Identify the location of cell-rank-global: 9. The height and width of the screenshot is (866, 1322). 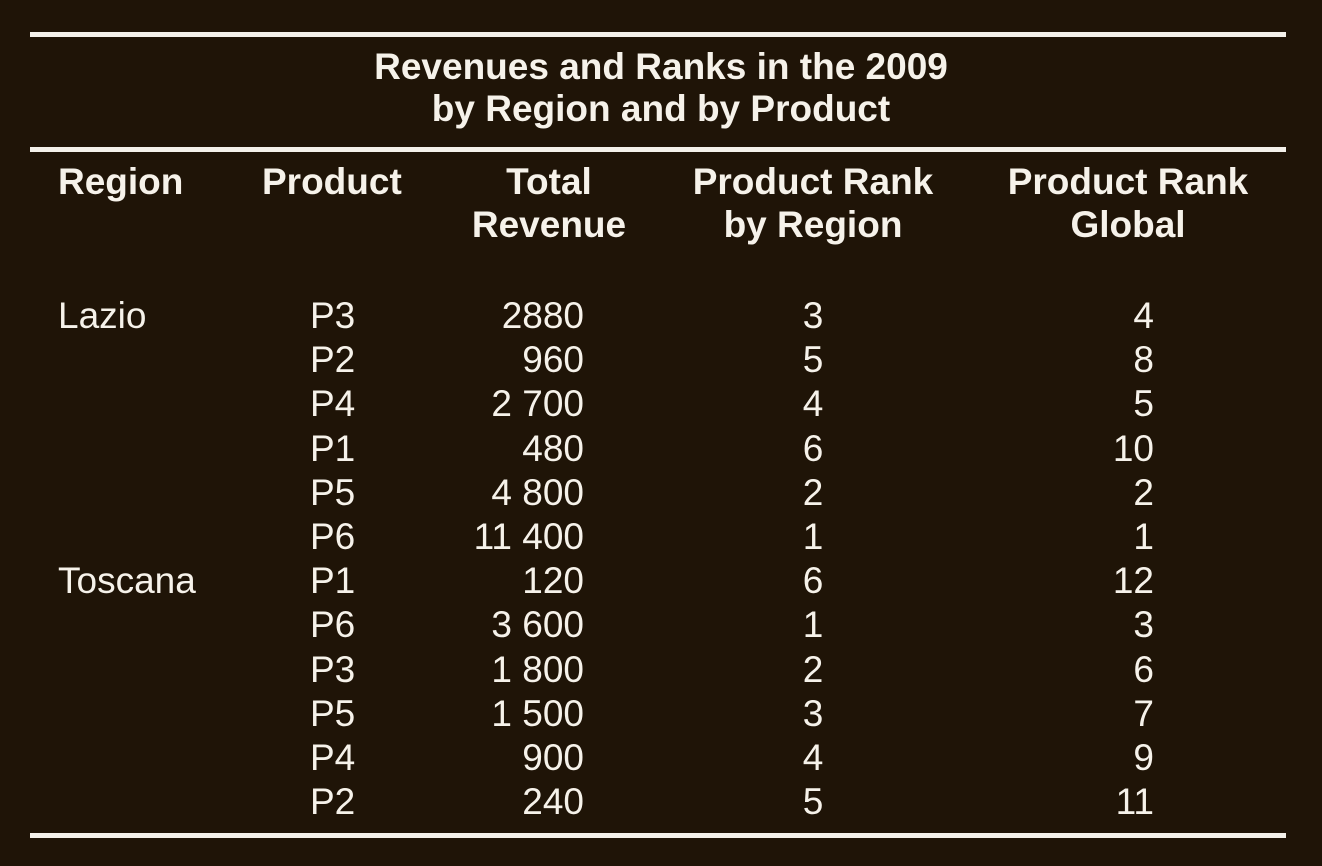
(1143, 757).